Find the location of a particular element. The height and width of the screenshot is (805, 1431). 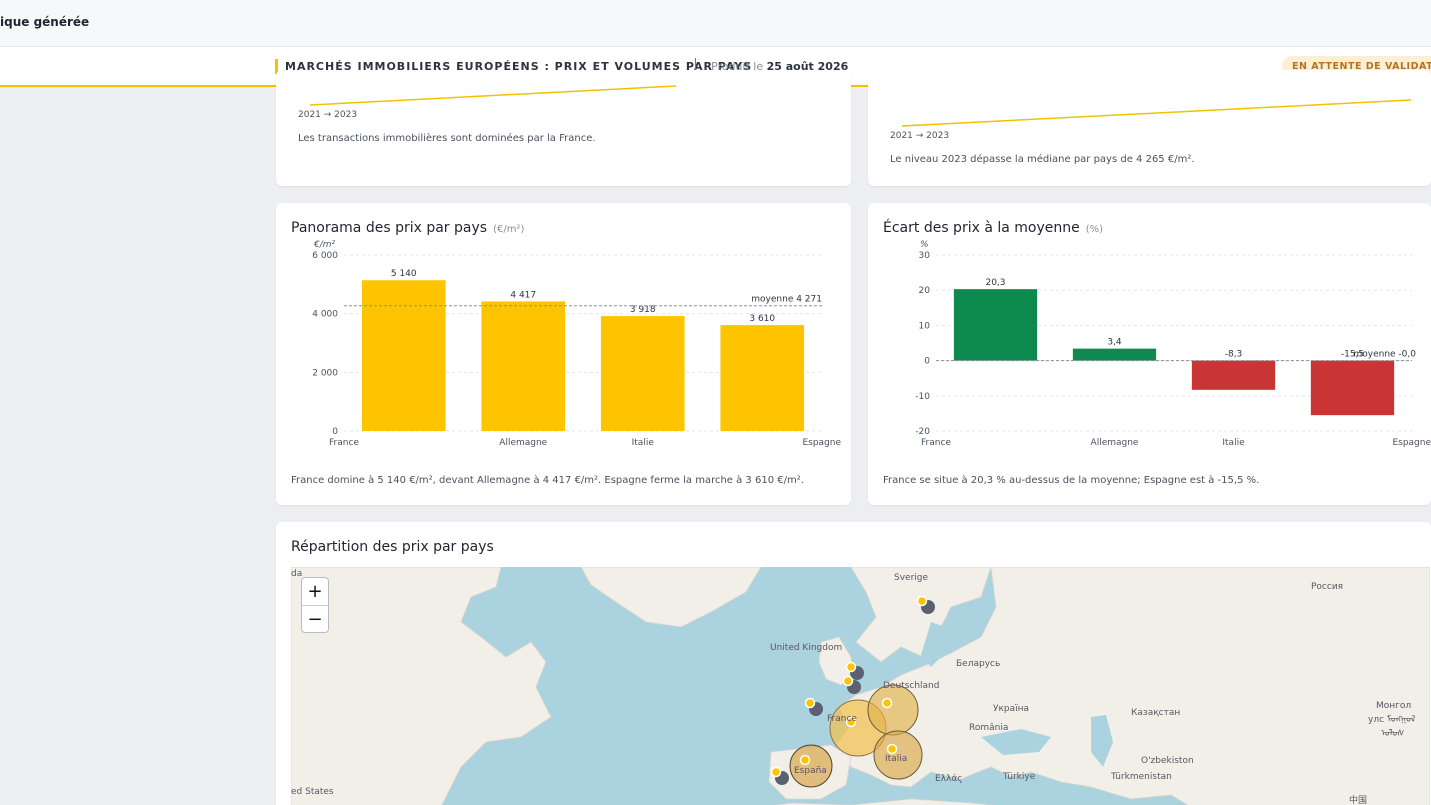

map-label: ᠤᠯᠤᠰ is located at coordinates (1392, 734).